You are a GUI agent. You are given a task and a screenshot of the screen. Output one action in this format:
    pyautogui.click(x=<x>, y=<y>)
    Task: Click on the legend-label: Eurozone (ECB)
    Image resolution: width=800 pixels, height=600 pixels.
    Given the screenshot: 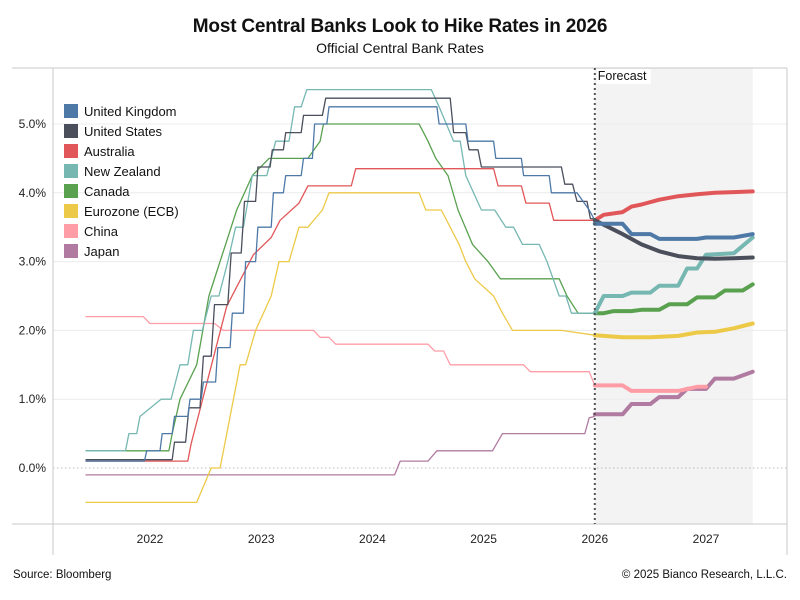 What is the action you would take?
    pyautogui.click(x=131, y=211)
    